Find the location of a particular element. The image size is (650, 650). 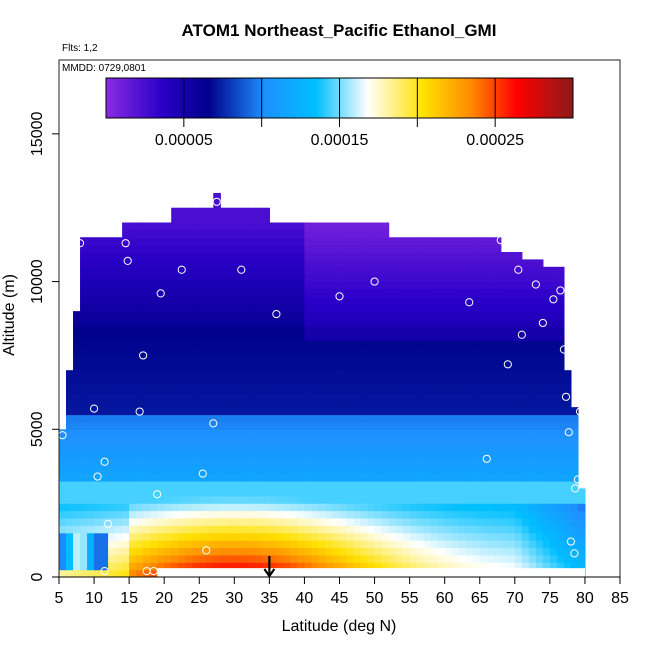

x-axis-label: Latitude (deg N) is located at coordinates (339, 626).